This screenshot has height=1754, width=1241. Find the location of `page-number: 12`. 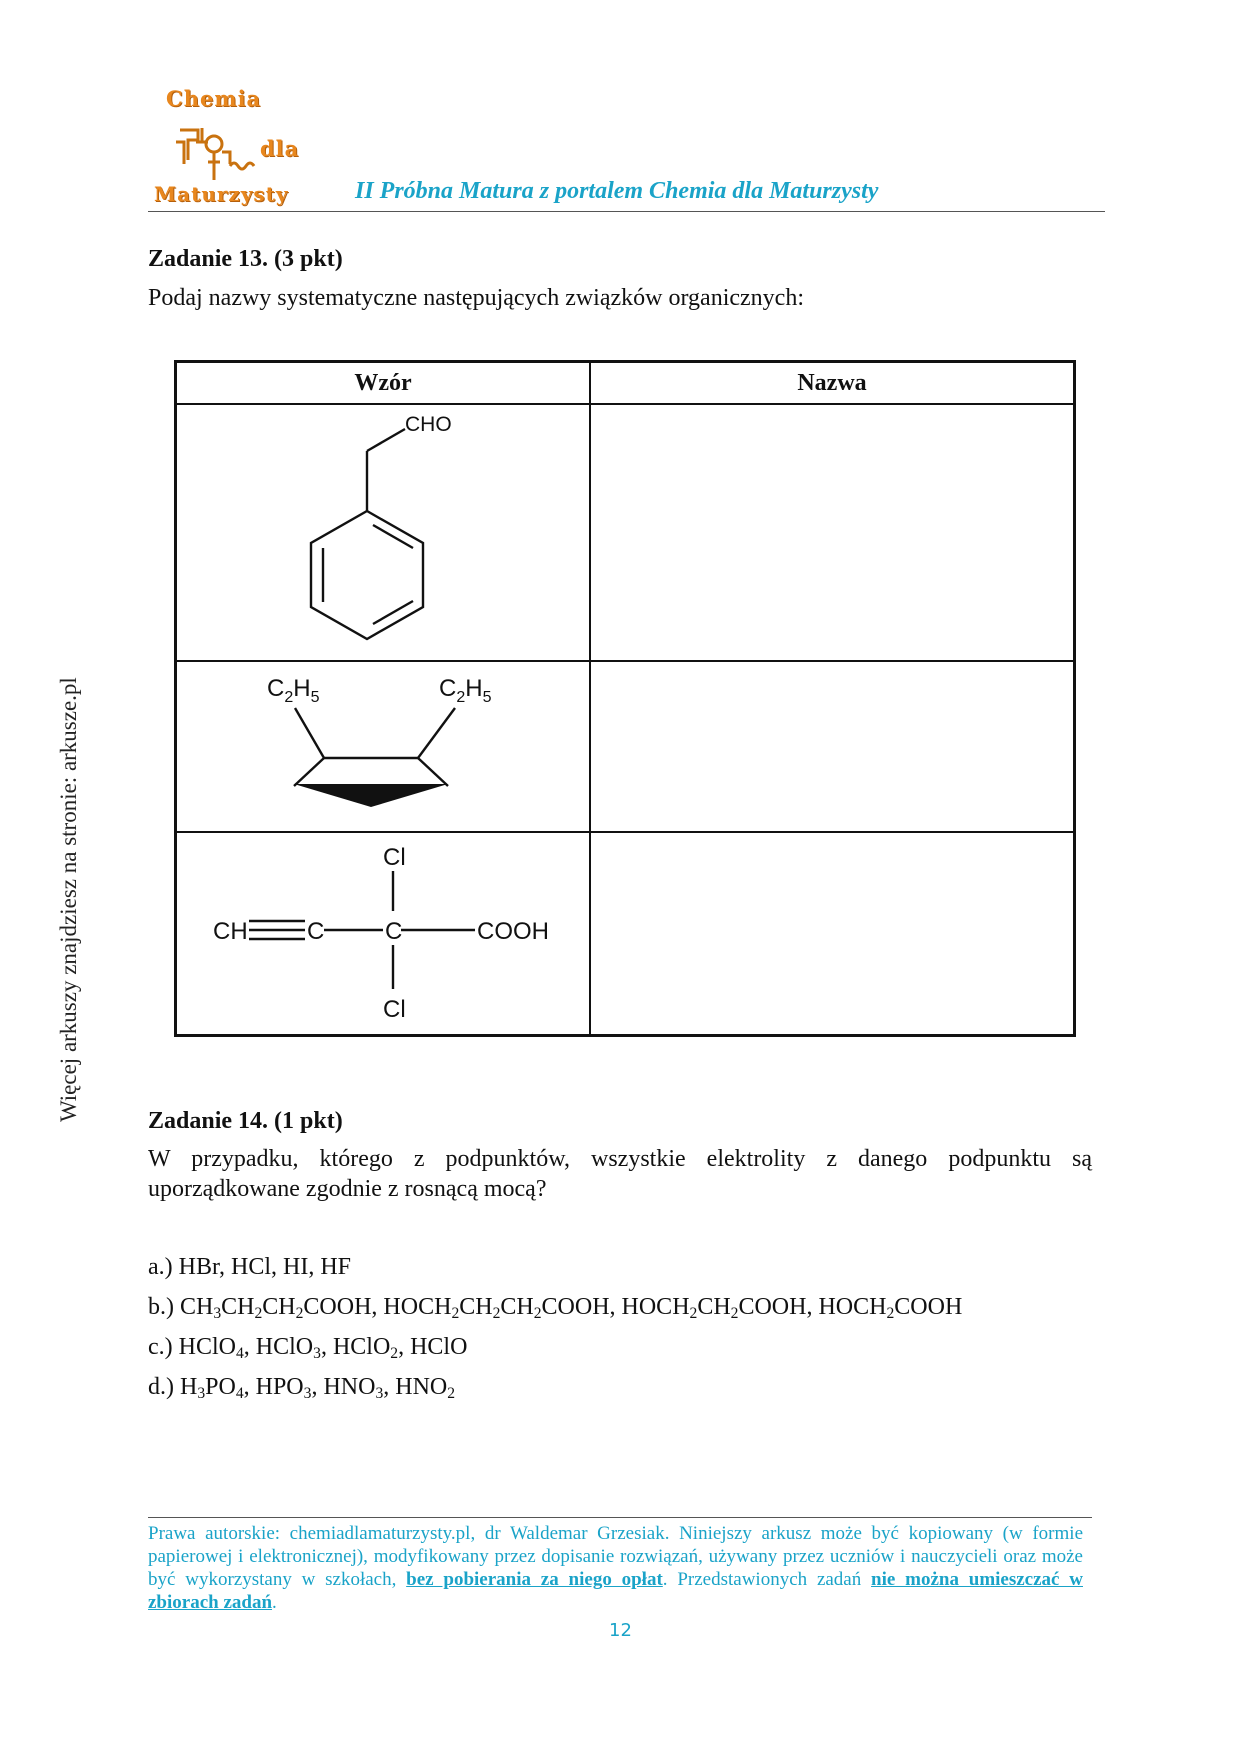

page-number: 12 is located at coordinates (620, 1630).